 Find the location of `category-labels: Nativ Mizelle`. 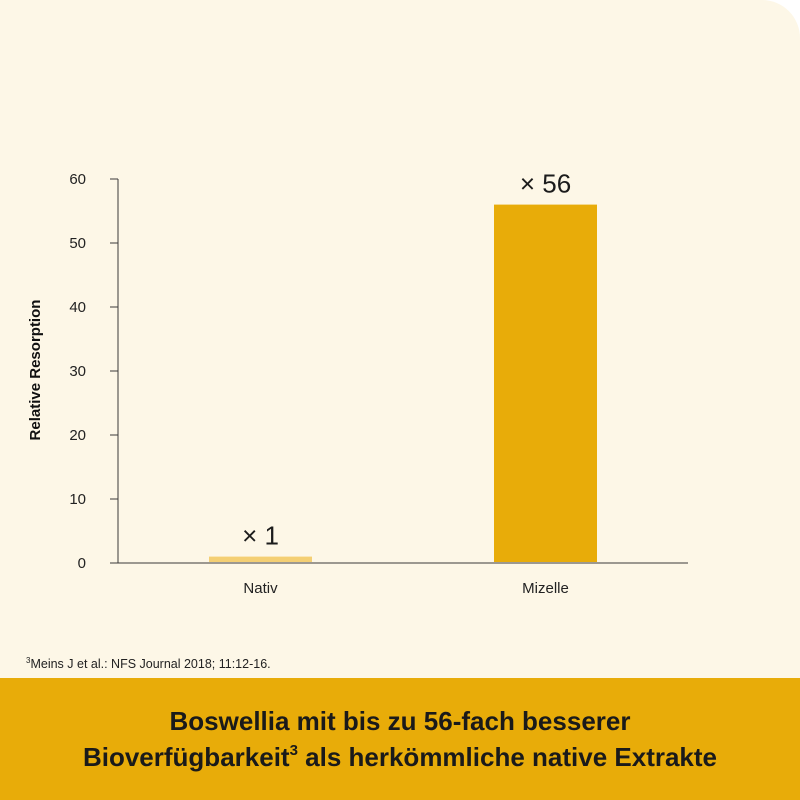

category-labels: Nativ Mizelle is located at coordinates (405, 588).